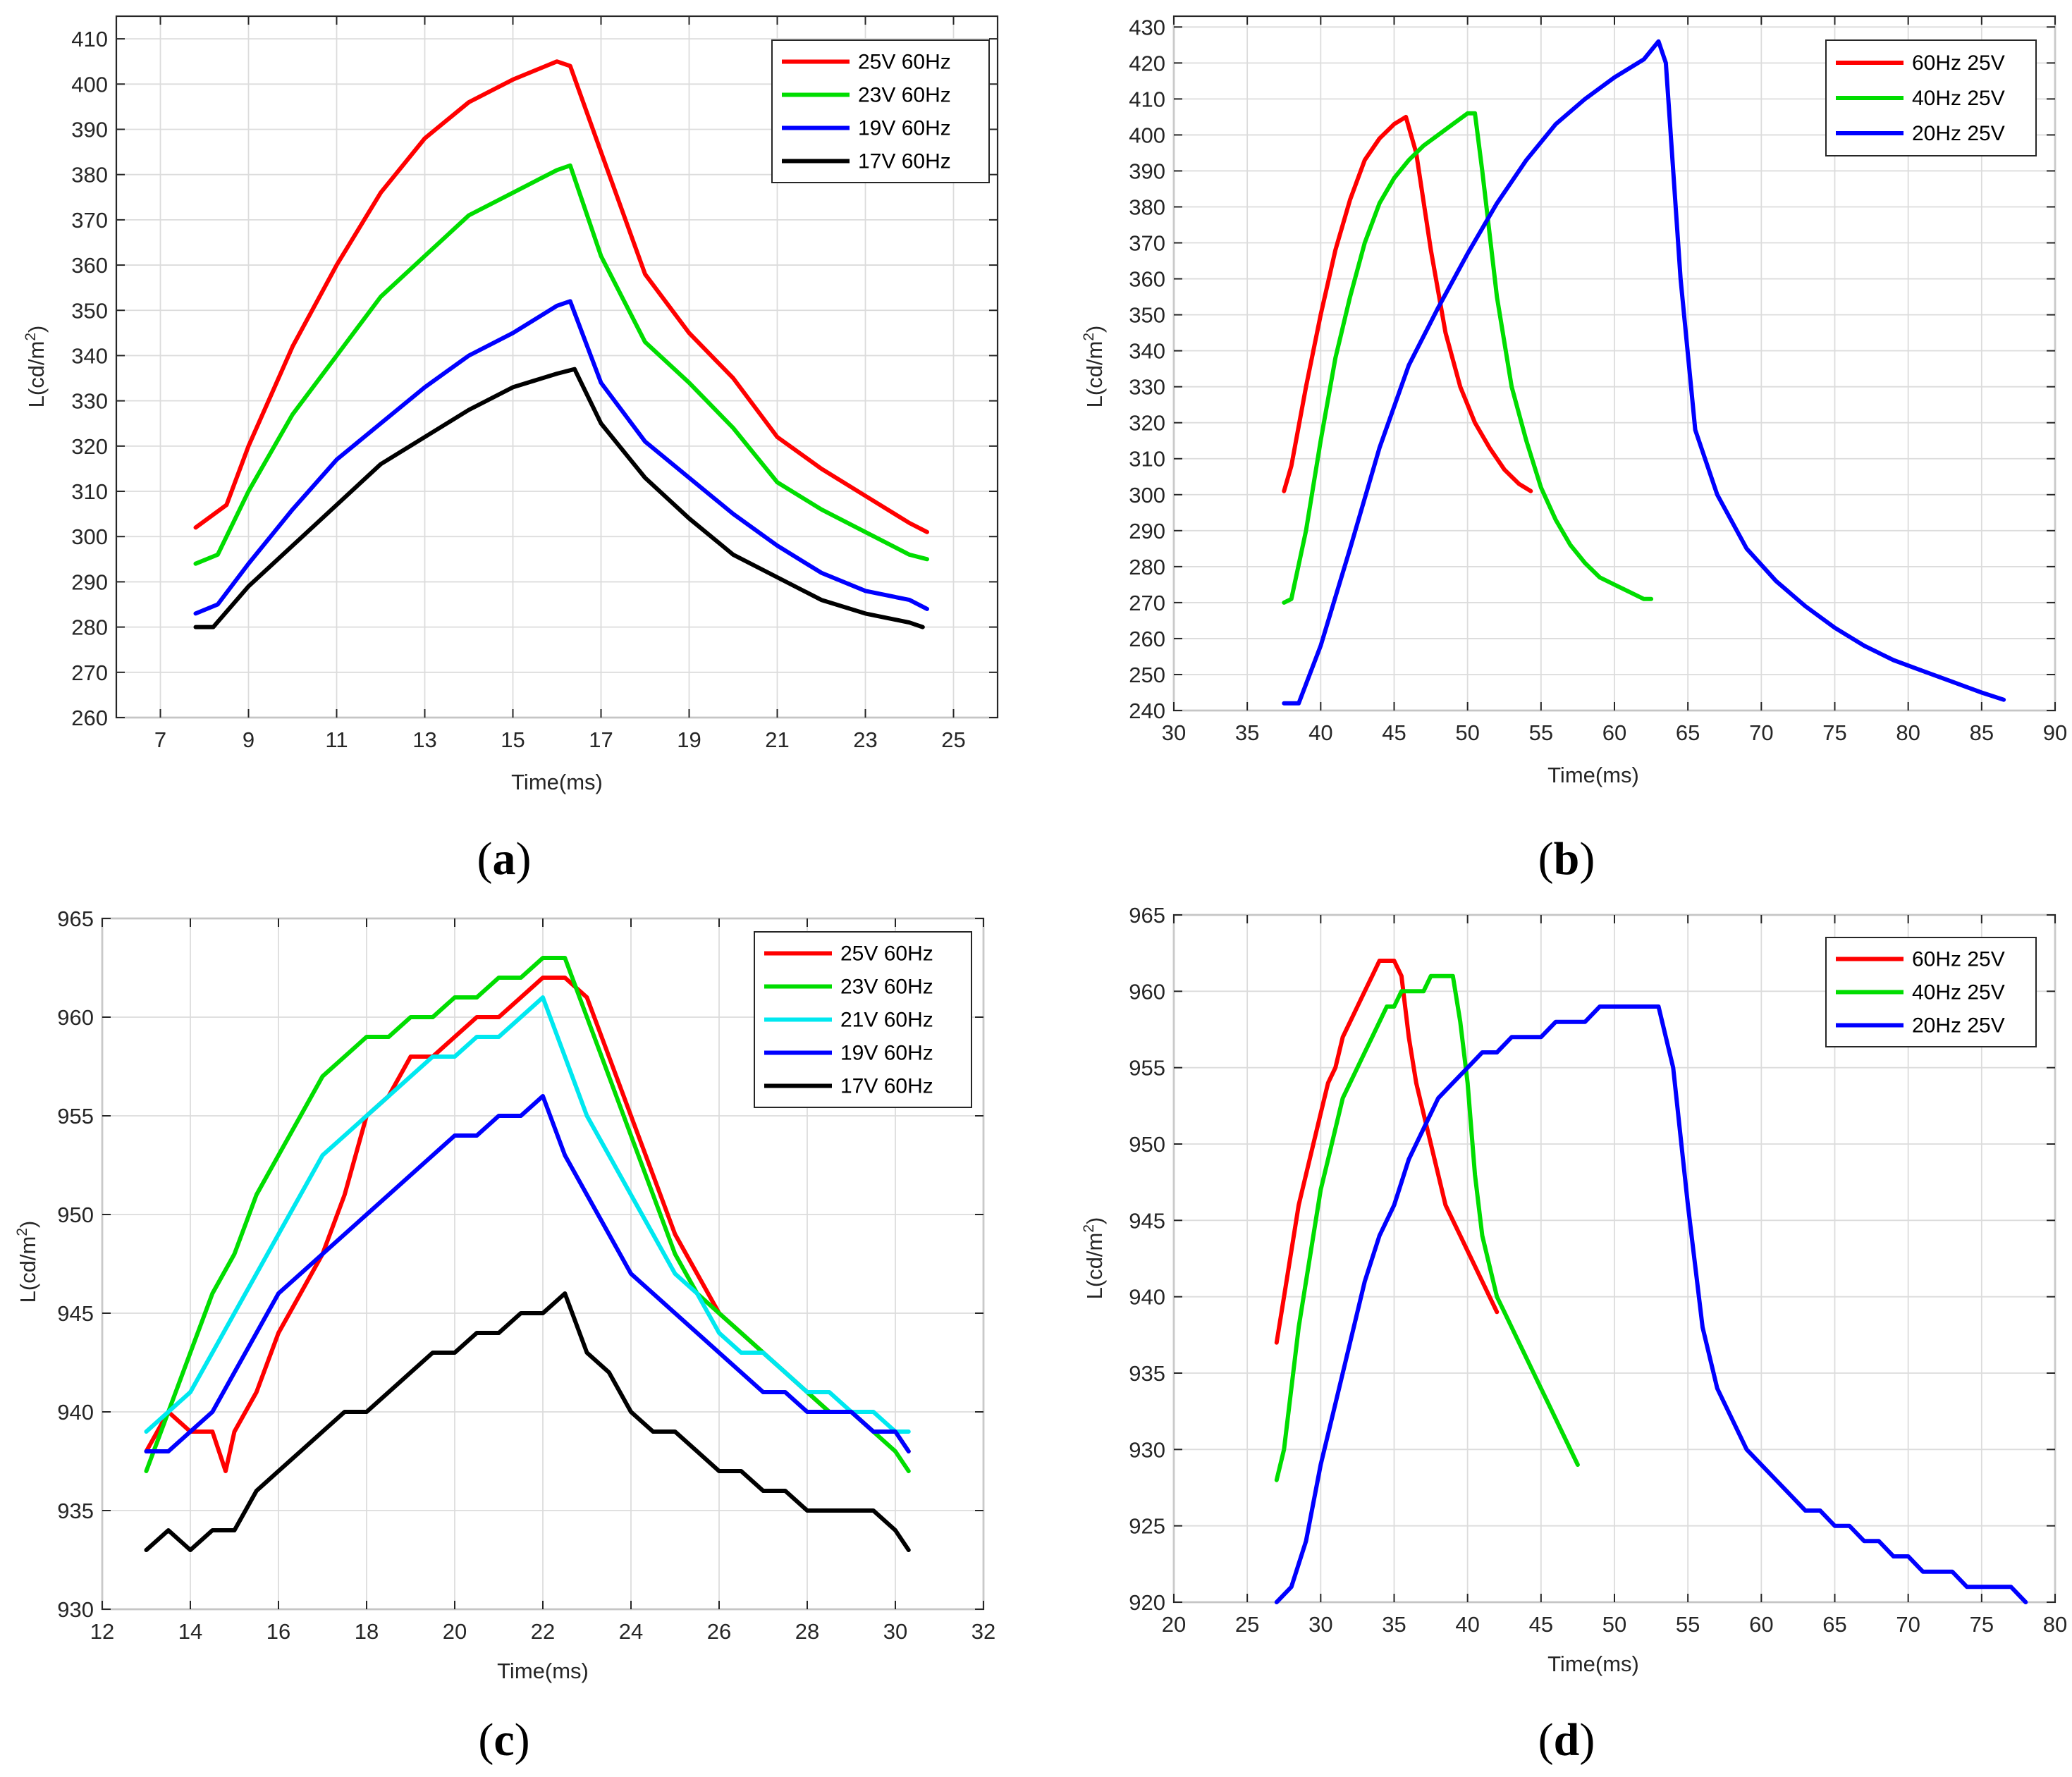 The height and width of the screenshot is (1777, 2072). Describe the element at coordinates (1320, 732) in the screenshot. I see `x-tick-label: 40` at that location.